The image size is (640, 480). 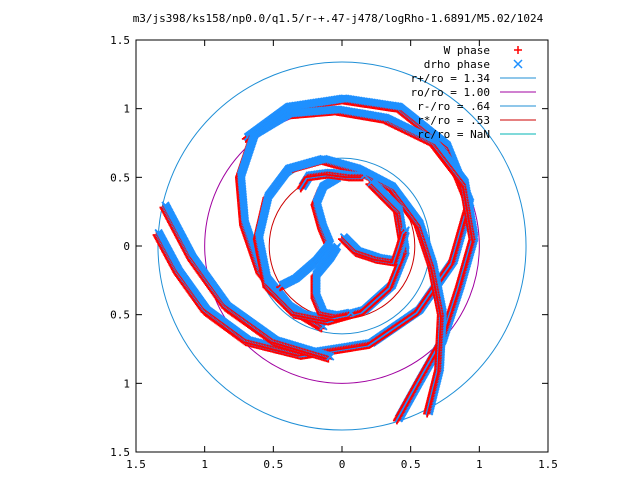 I want to click on legend-label: W phase, so click(x=467, y=50).